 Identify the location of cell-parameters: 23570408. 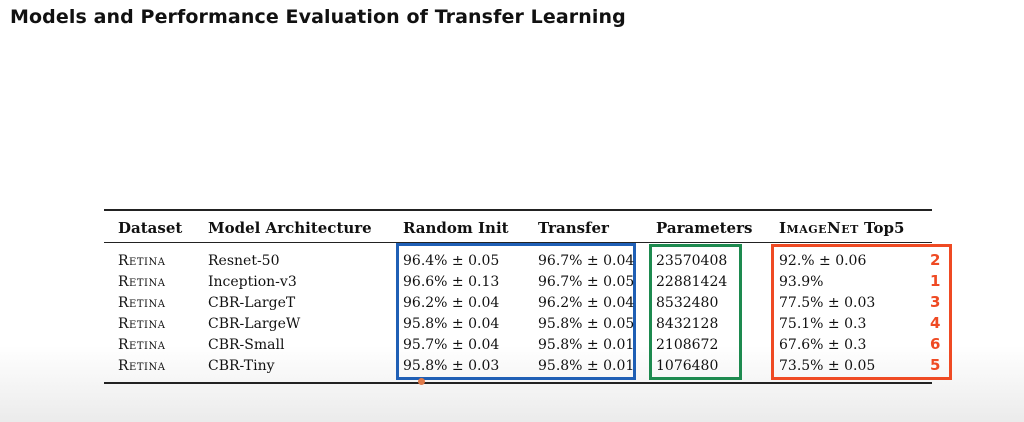
(692, 261).